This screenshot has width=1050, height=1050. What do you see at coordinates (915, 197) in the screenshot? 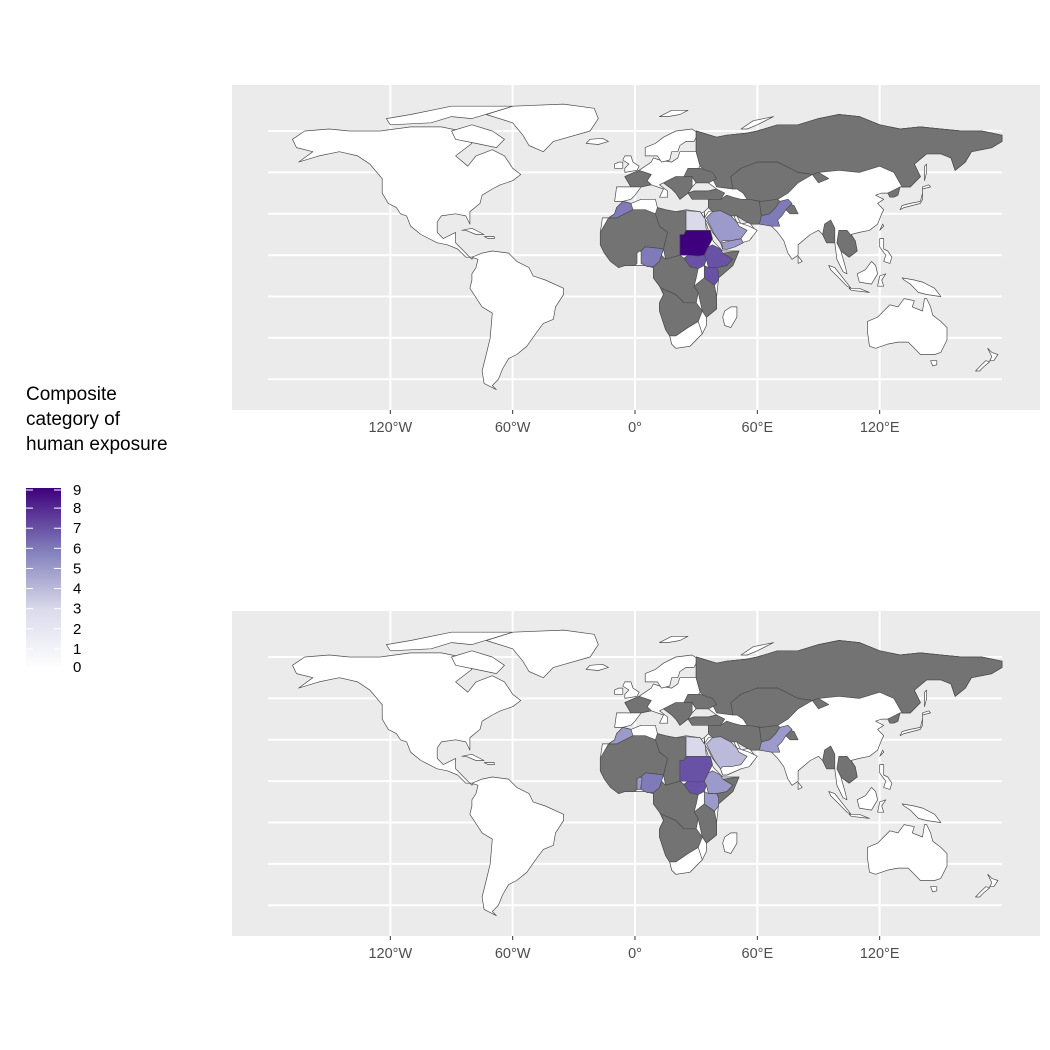
I see `land-japan` at bounding box center [915, 197].